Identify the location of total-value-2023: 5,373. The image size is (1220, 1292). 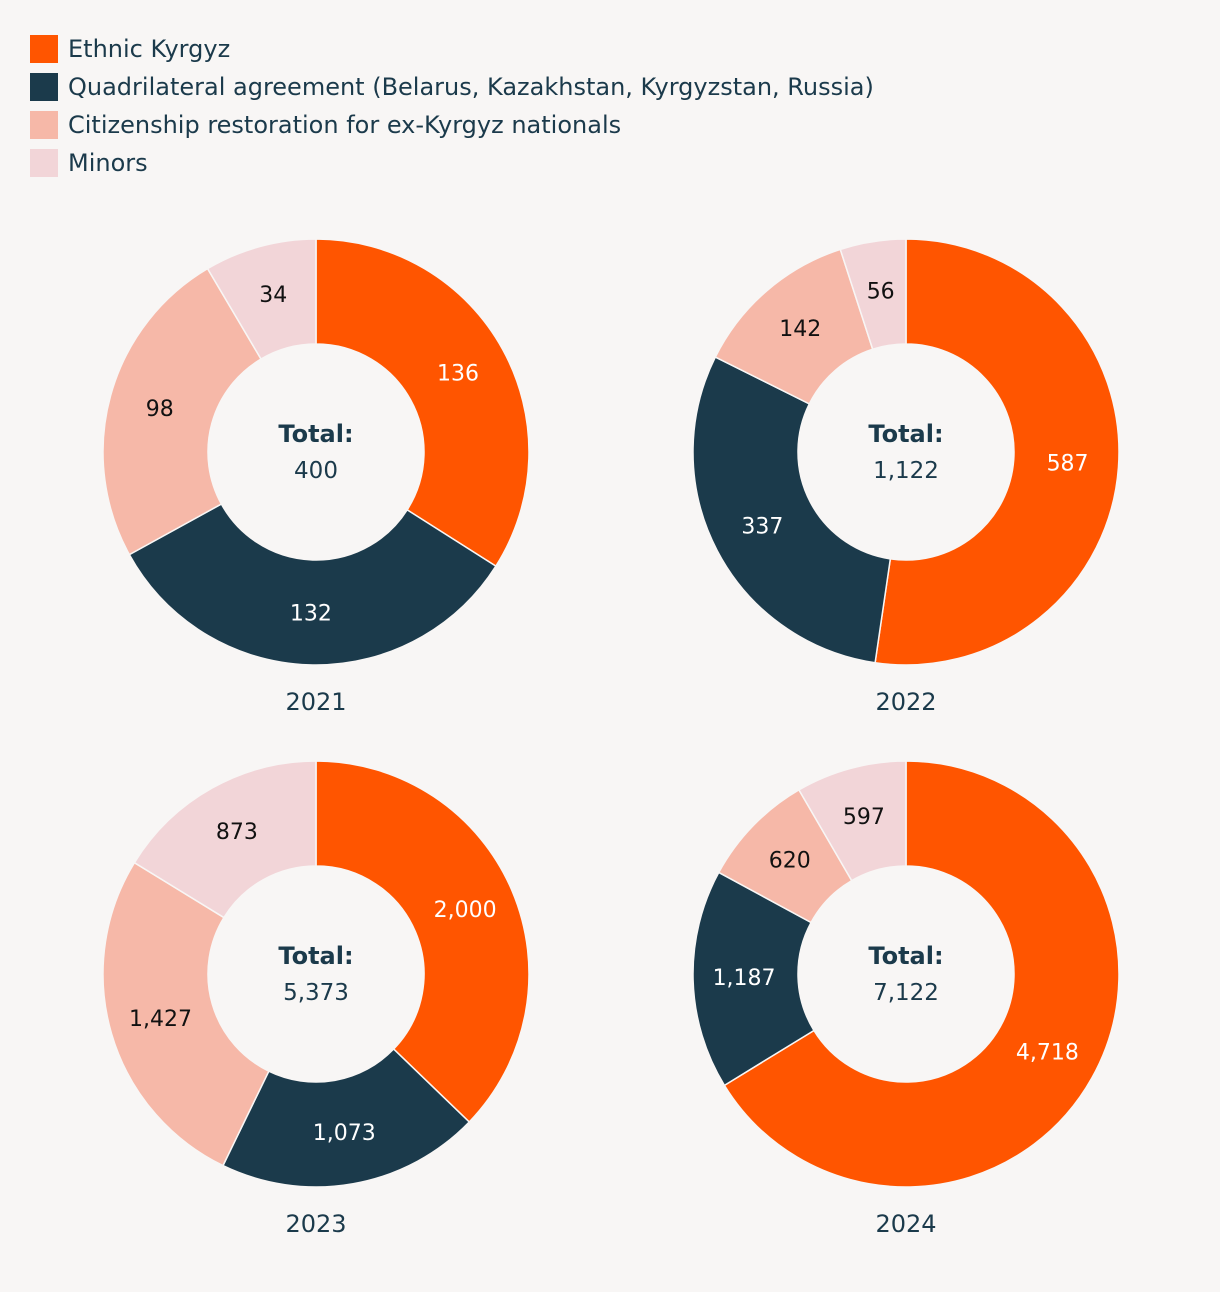
(316, 993).